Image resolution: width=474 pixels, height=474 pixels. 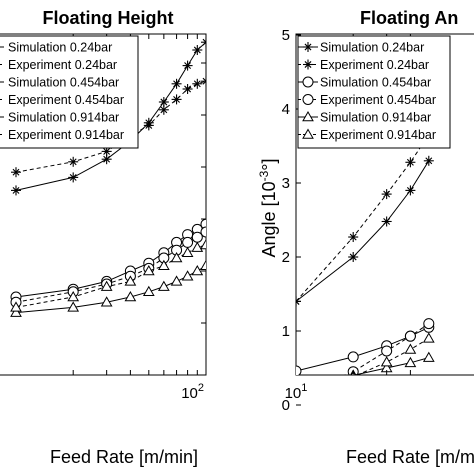 I want to click on right-legend-label-5: Simulation 0.914bar, so click(x=375, y=118).